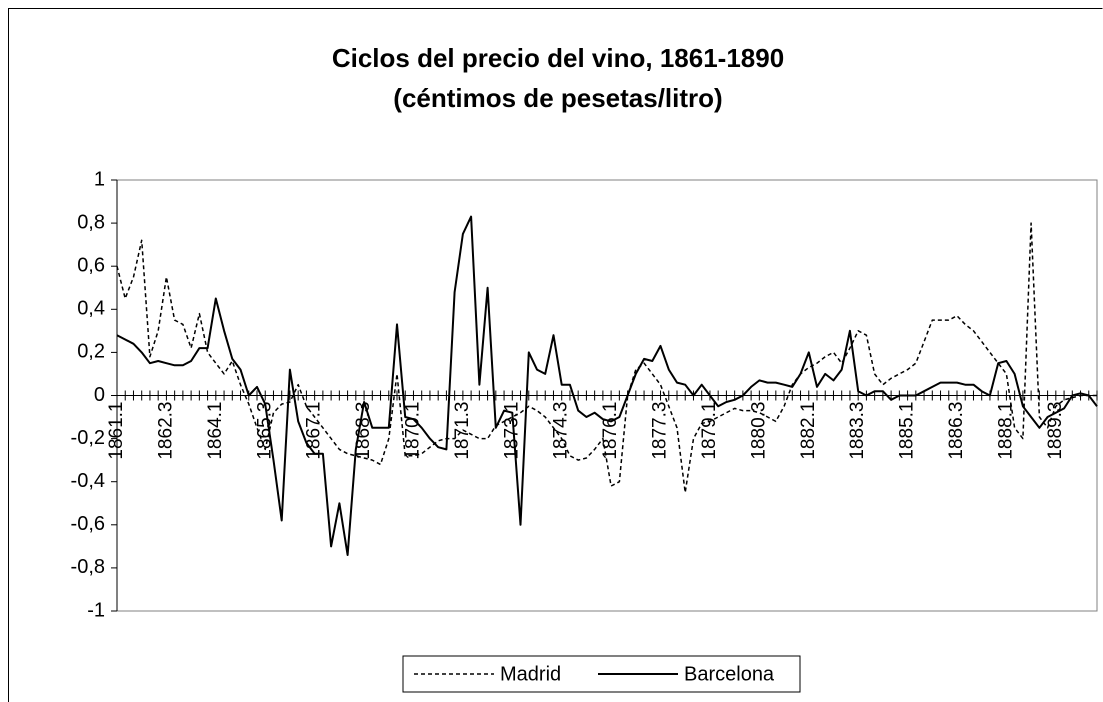 The image size is (1103, 702). What do you see at coordinates (557, 98) in the screenshot?
I see `chart-subtitle: (céntimos de pesetas/litro)` at bounding box center [557, 98].